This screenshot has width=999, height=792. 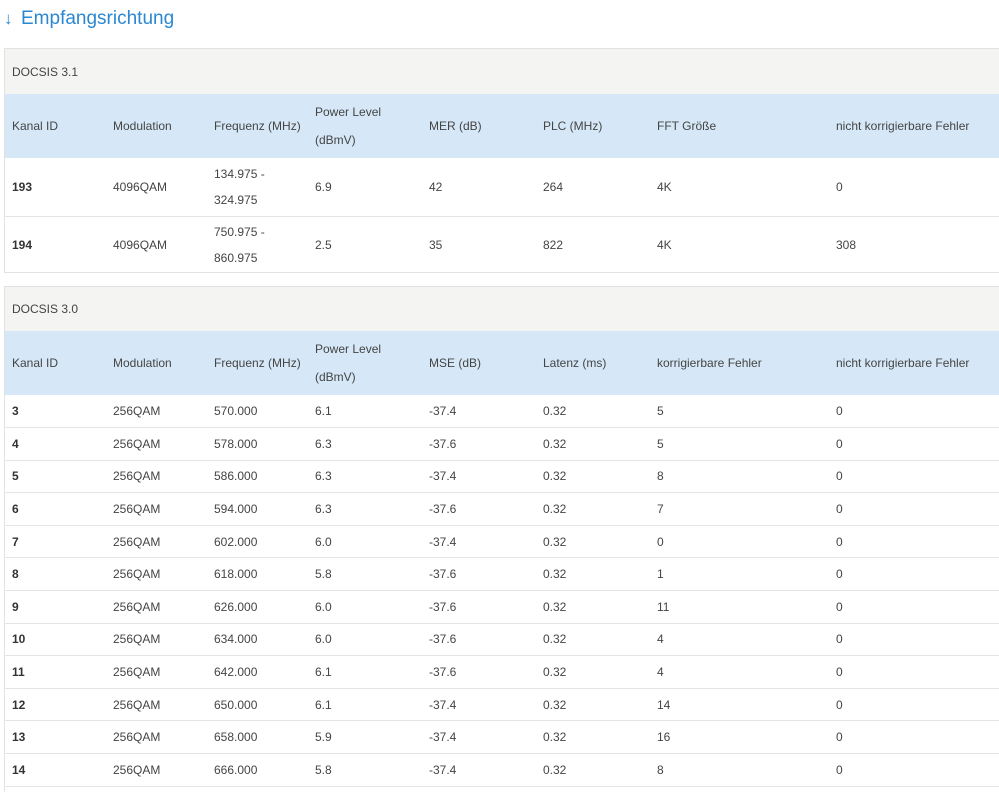 I want to click on cell-kanal-id: 4, so click(x=55, y=444).